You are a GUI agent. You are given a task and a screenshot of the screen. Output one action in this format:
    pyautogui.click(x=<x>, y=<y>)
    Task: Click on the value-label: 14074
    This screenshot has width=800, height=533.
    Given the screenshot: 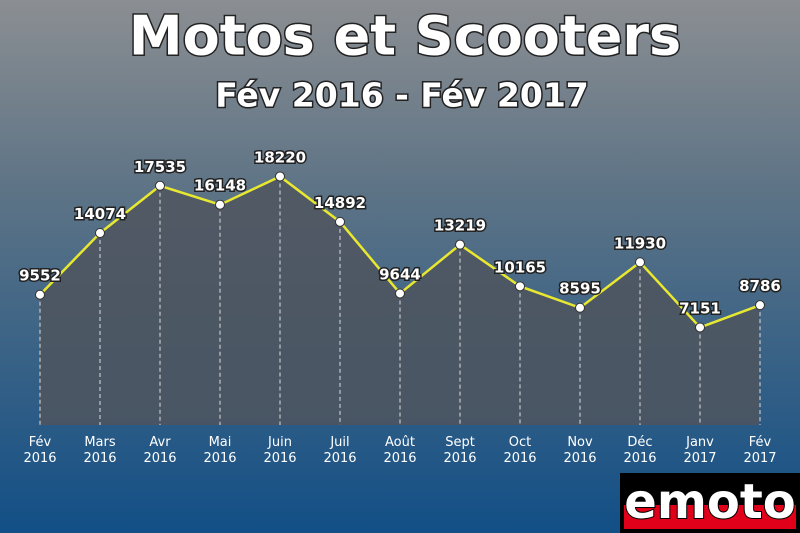 What is the action you would take?
    pyautogui.click(x=100, y=214)
    